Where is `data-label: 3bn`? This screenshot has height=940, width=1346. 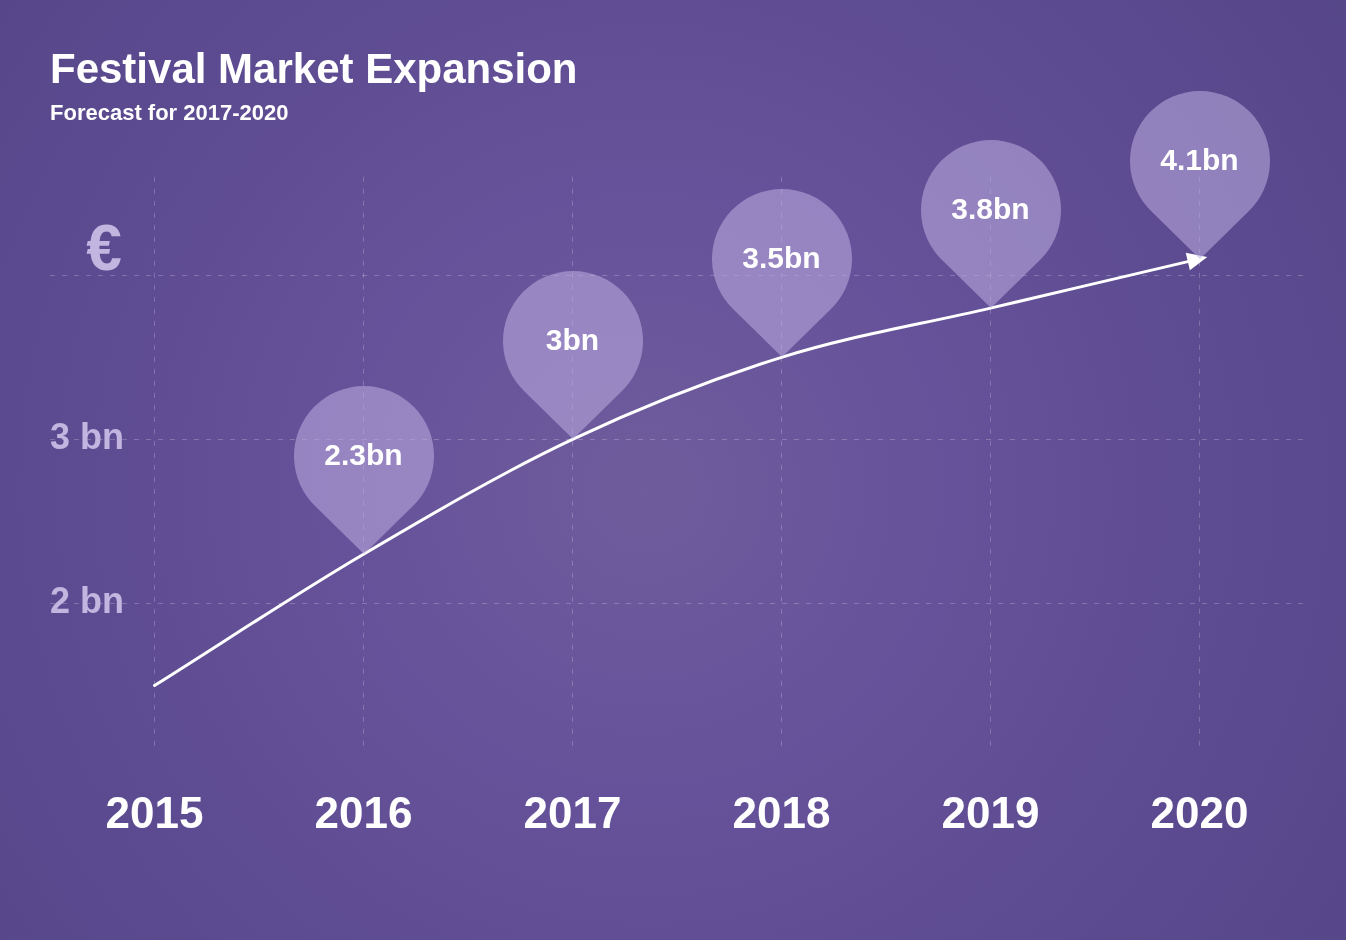 data-label: 3bn is located at coordinates (572, 341).